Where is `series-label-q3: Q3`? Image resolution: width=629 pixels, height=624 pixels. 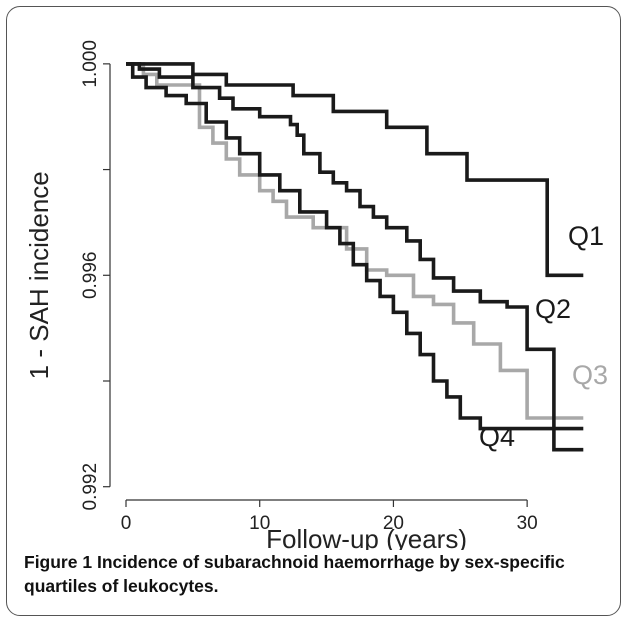
series-label-q3: Q3 is located at coordinates (590, 375).